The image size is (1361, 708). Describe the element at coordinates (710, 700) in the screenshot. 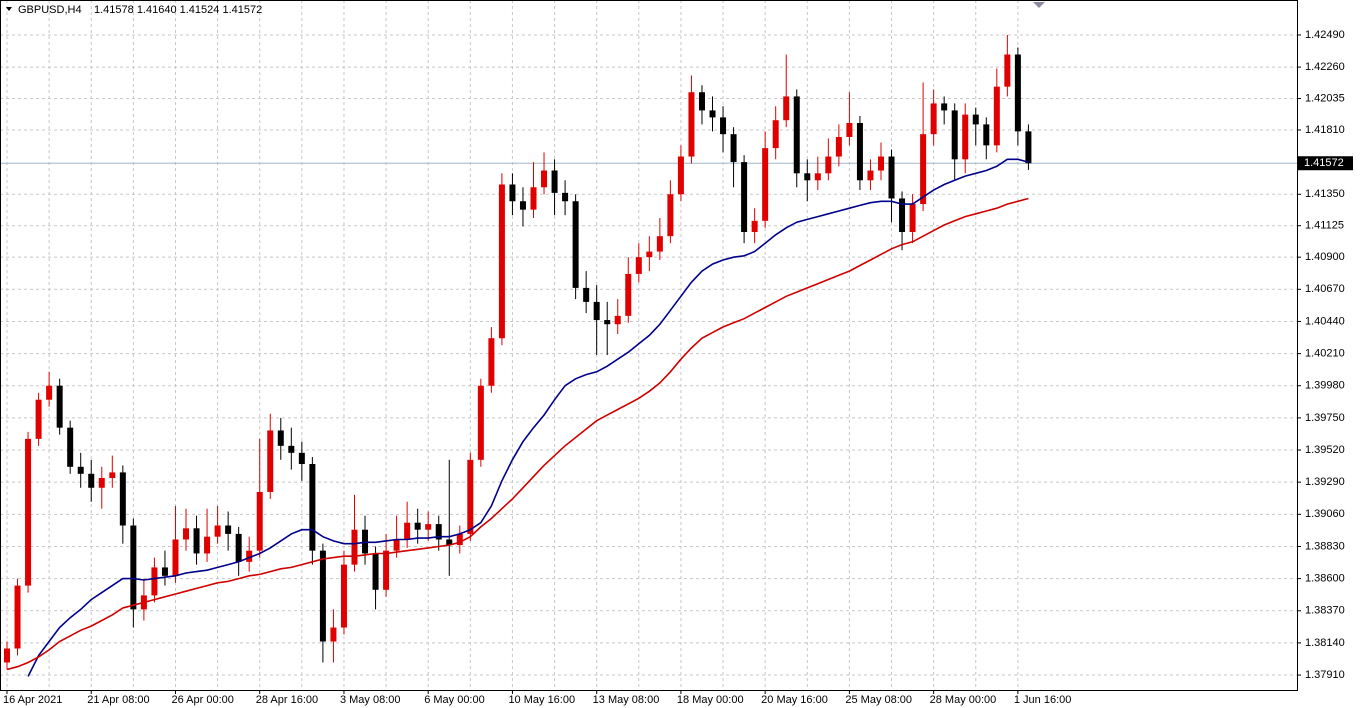

I see `x-tick-label: 18 May 00:00` at that location.